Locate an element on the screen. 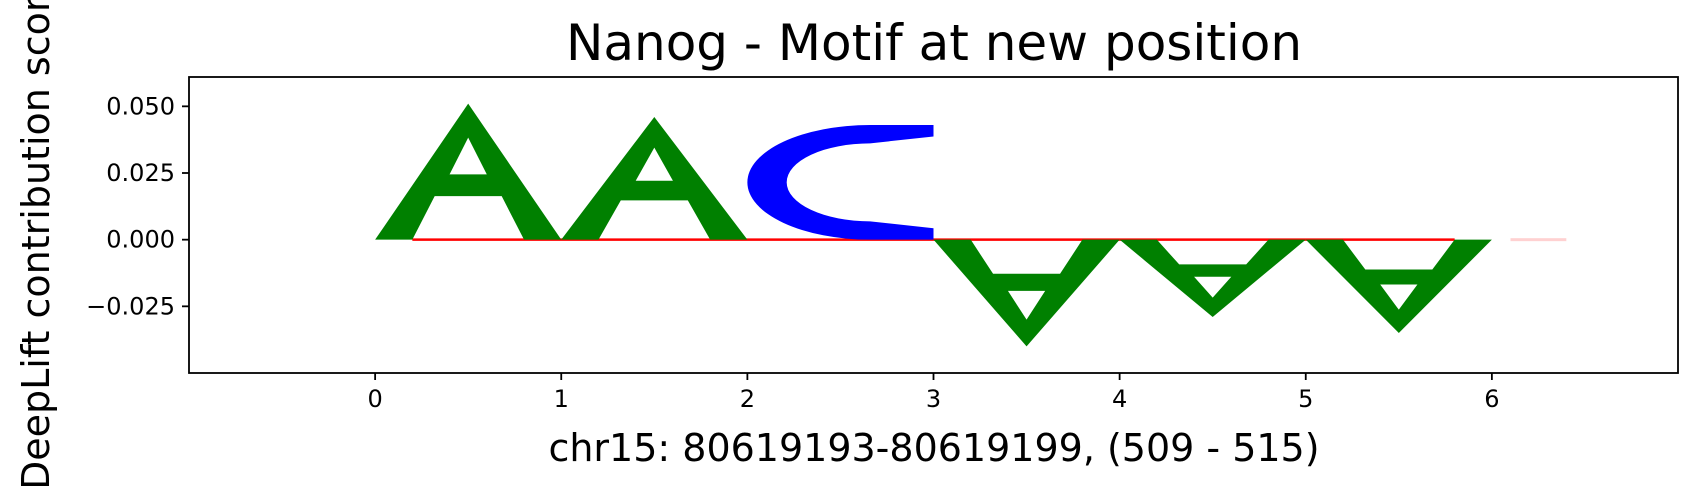  x-tick-label: 5 is located at coordinates (1305, 399).